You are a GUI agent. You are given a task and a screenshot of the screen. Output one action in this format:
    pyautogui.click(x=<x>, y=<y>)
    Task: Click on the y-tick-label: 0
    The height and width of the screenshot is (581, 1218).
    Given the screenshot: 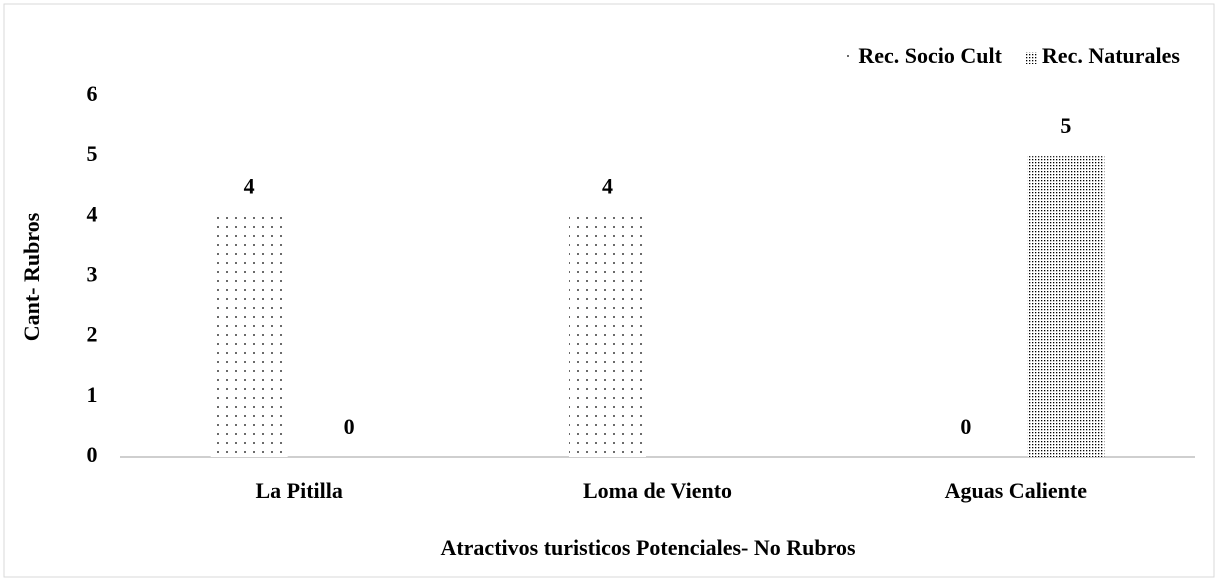 What is the action you would take?
    pyautogui.click(x=92, y=454)
    